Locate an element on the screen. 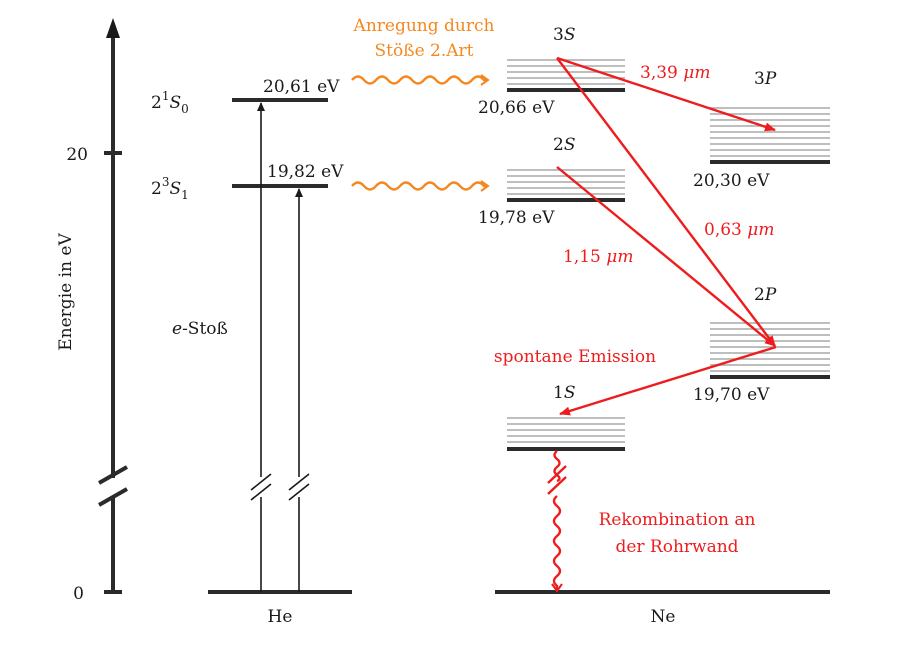  transition-2s-2p is located at coordinates (666, 256).